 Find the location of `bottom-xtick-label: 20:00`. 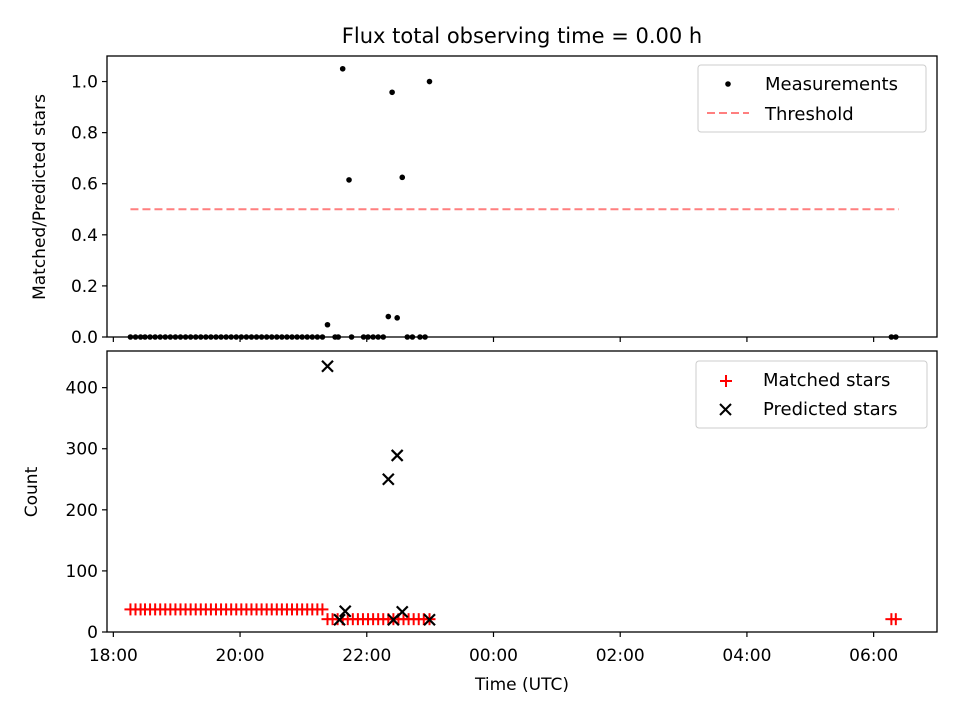

bottom-xtick-label: 20:00 is located at coordinates (240, 656).